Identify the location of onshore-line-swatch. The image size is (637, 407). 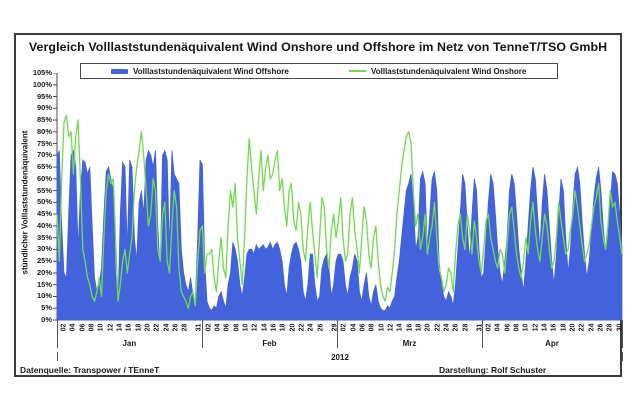
(357, 71).